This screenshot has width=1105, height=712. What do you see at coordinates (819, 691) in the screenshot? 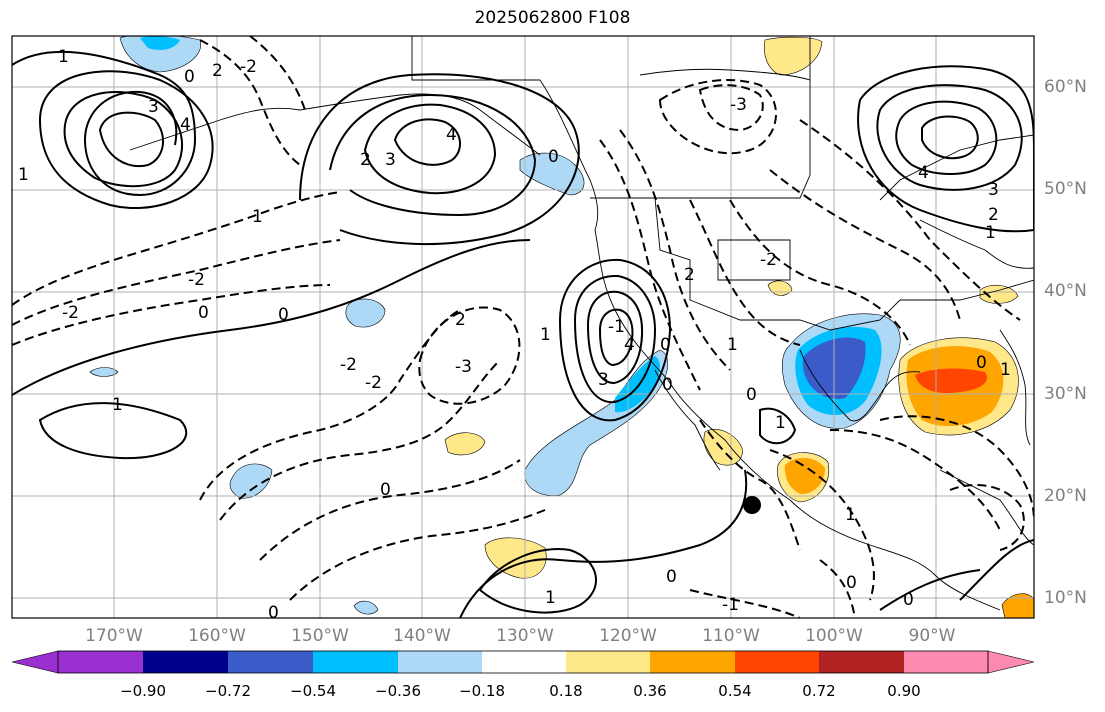
I see `colorbar-tick-label: 0.72` at bounding box center [819, 691].